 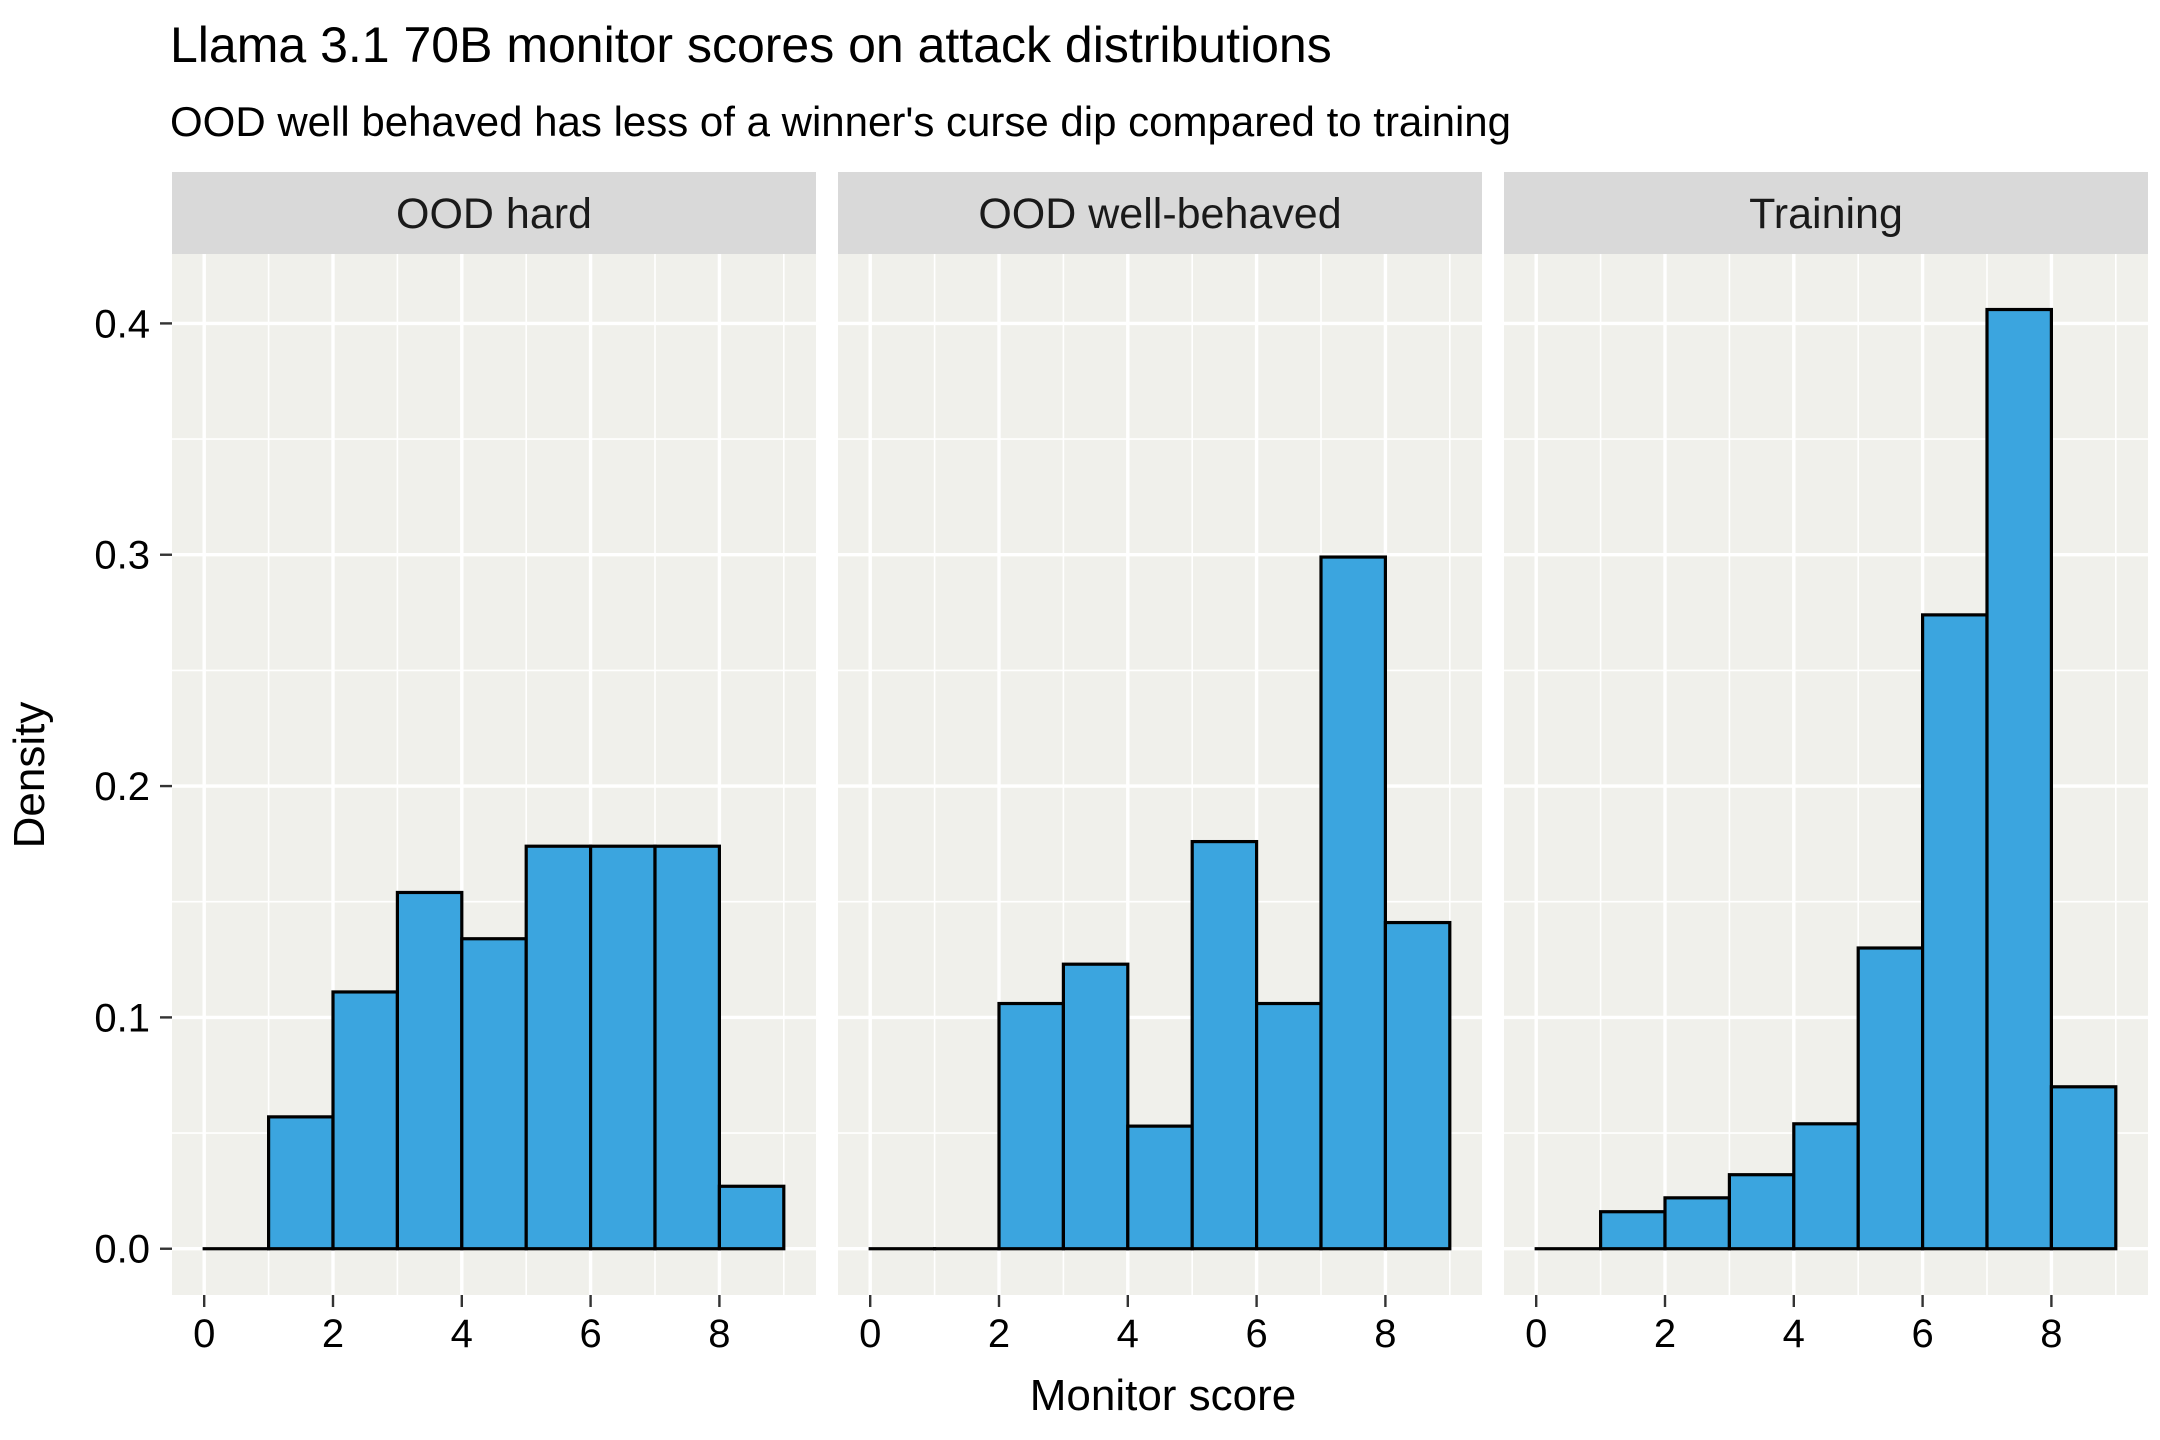 I want to click on y-tick-label: 0.0, so click(x=122, y=1250).